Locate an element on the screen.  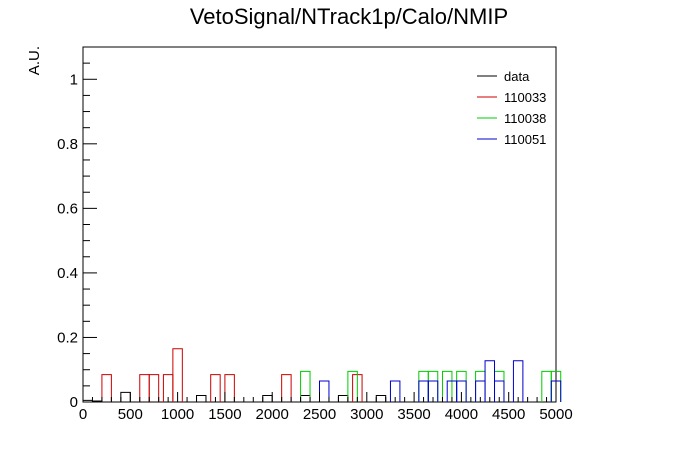
y-tick-label: 0.2 is located at coordinates (67, 337).